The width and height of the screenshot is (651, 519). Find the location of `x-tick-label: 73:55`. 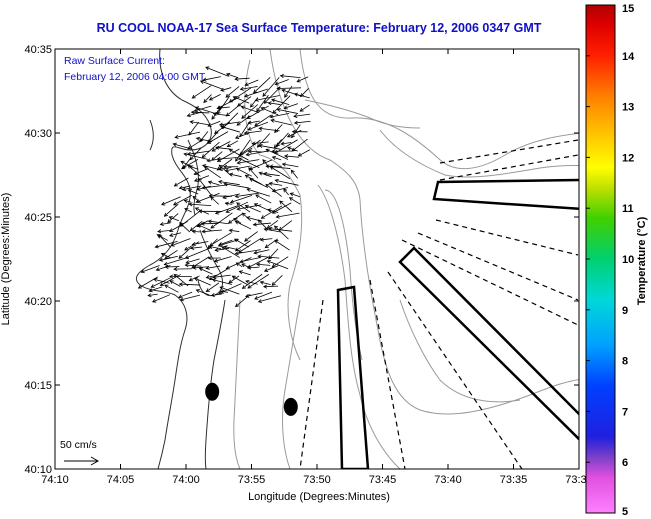

x-tick-label: 73:55 is located at coordinates (252, 480).